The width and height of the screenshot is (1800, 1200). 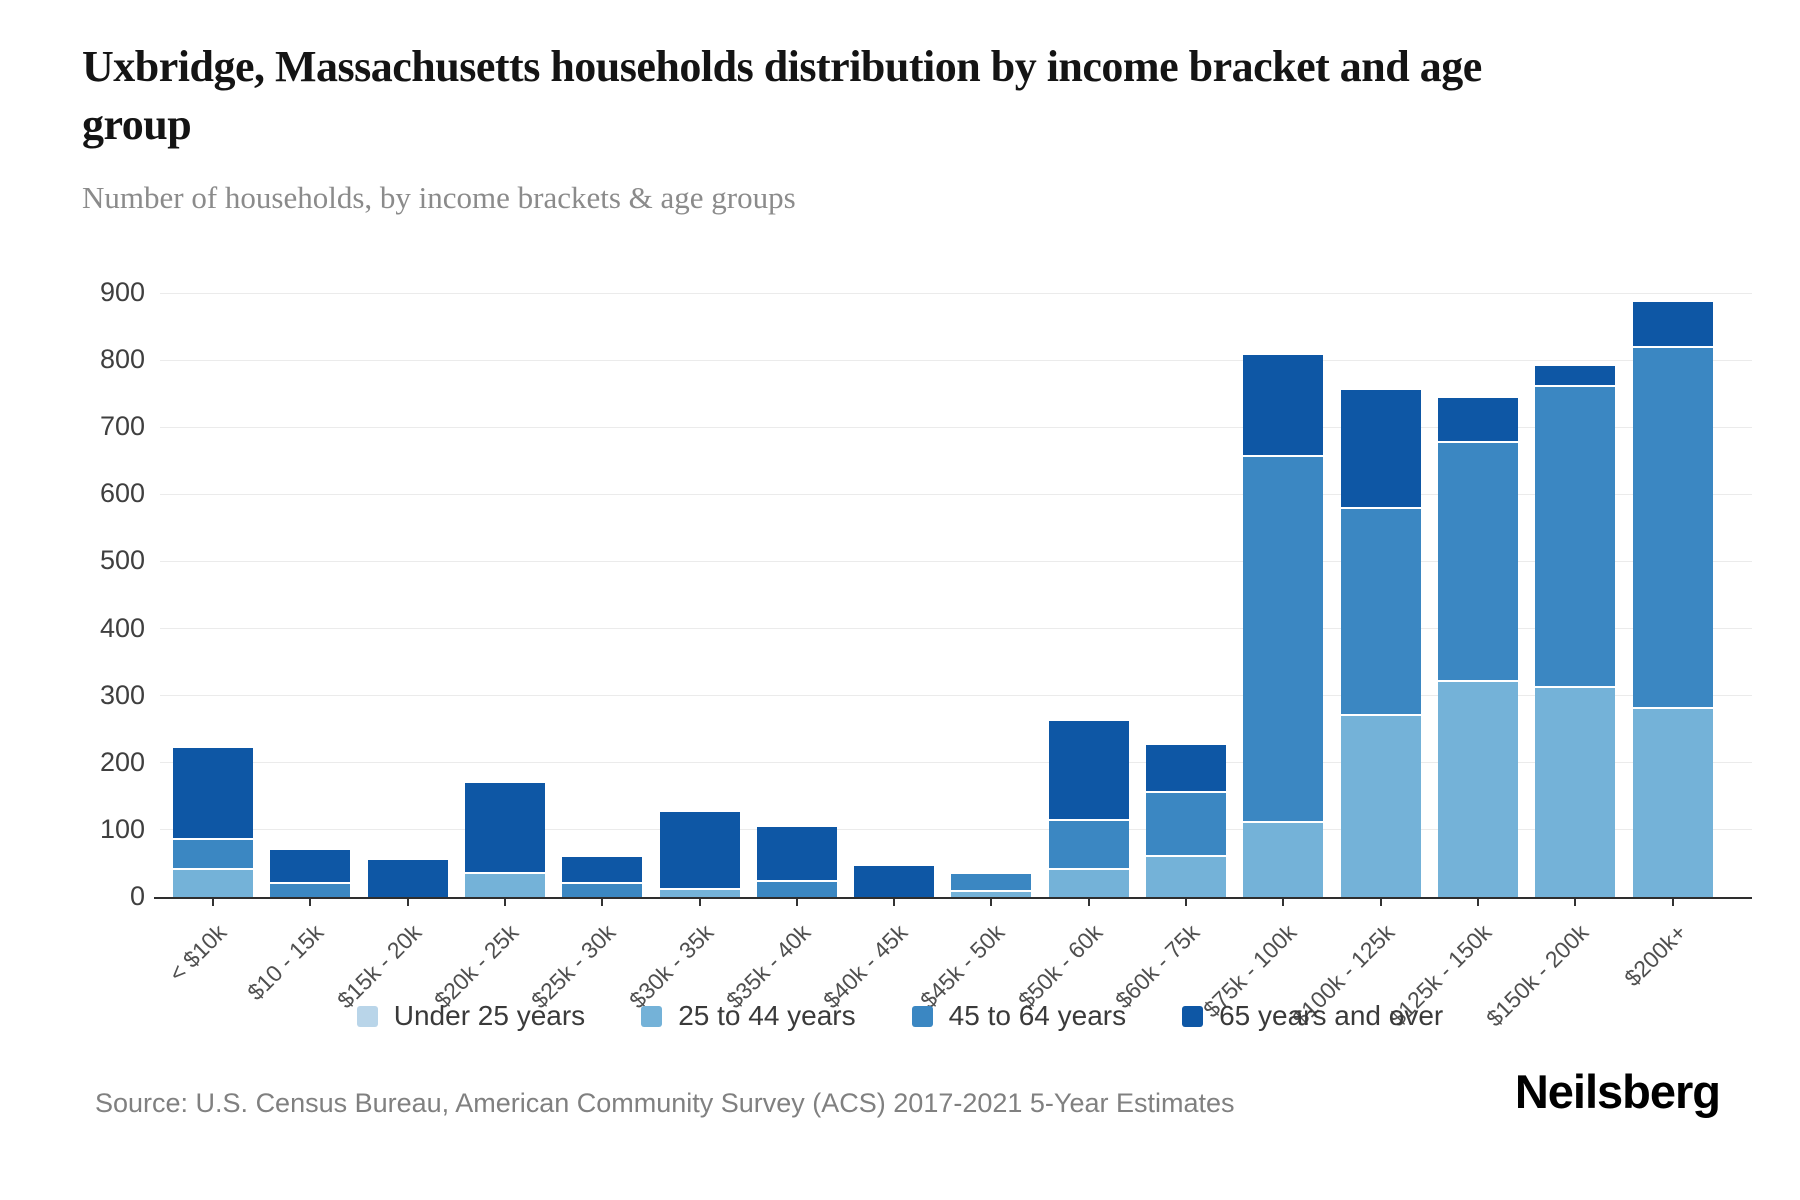 I want to click on bar-200k, so click(x=1672, y=595).